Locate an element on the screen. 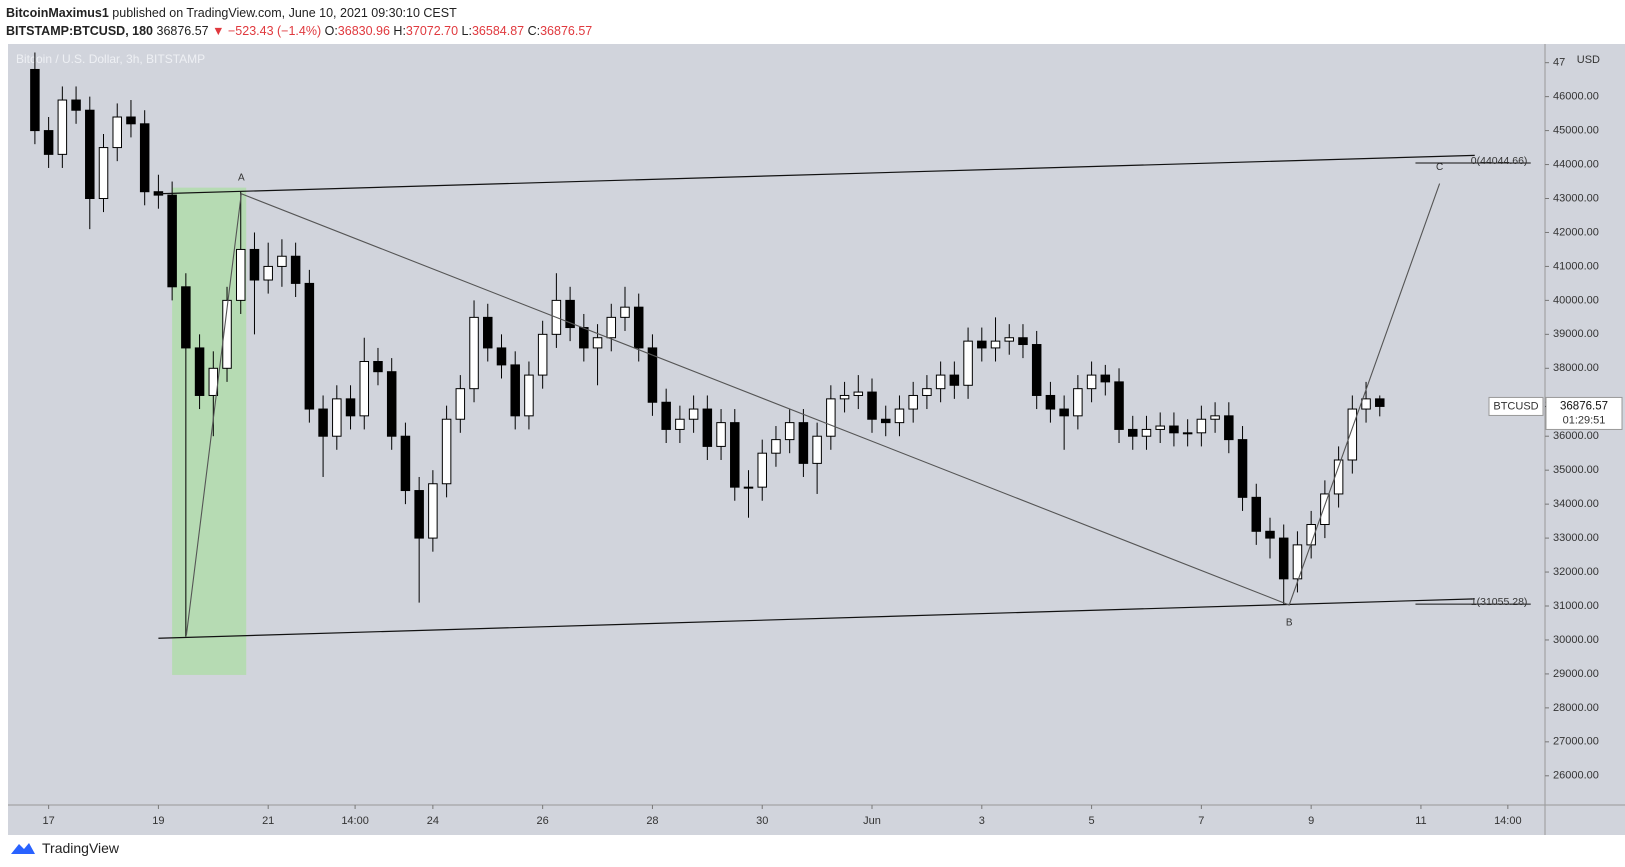 The width and height of the screenshot is (1625, 867). y-tick-label: 33000.00 is located at coordinates (1576, 538).